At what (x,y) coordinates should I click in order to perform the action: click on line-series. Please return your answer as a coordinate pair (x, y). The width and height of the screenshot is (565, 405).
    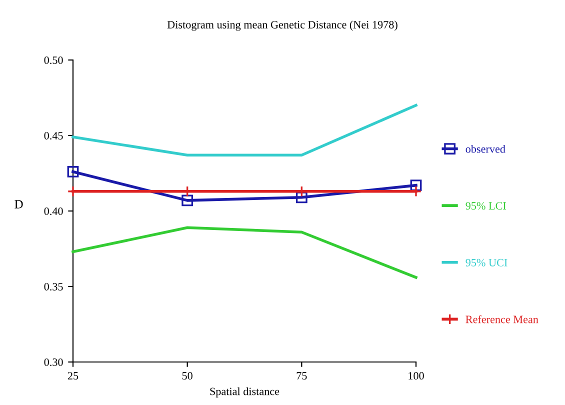
    Looking at the image, I should click on (245, 252).